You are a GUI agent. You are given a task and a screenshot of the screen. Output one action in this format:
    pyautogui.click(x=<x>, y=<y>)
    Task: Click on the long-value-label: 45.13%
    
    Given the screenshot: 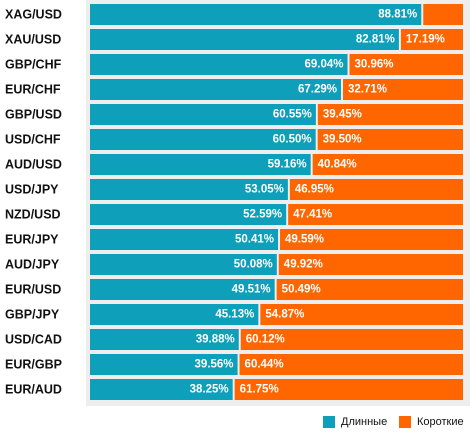 What is the action you would take?
    pyautogui.click(x=234, y=315)
    